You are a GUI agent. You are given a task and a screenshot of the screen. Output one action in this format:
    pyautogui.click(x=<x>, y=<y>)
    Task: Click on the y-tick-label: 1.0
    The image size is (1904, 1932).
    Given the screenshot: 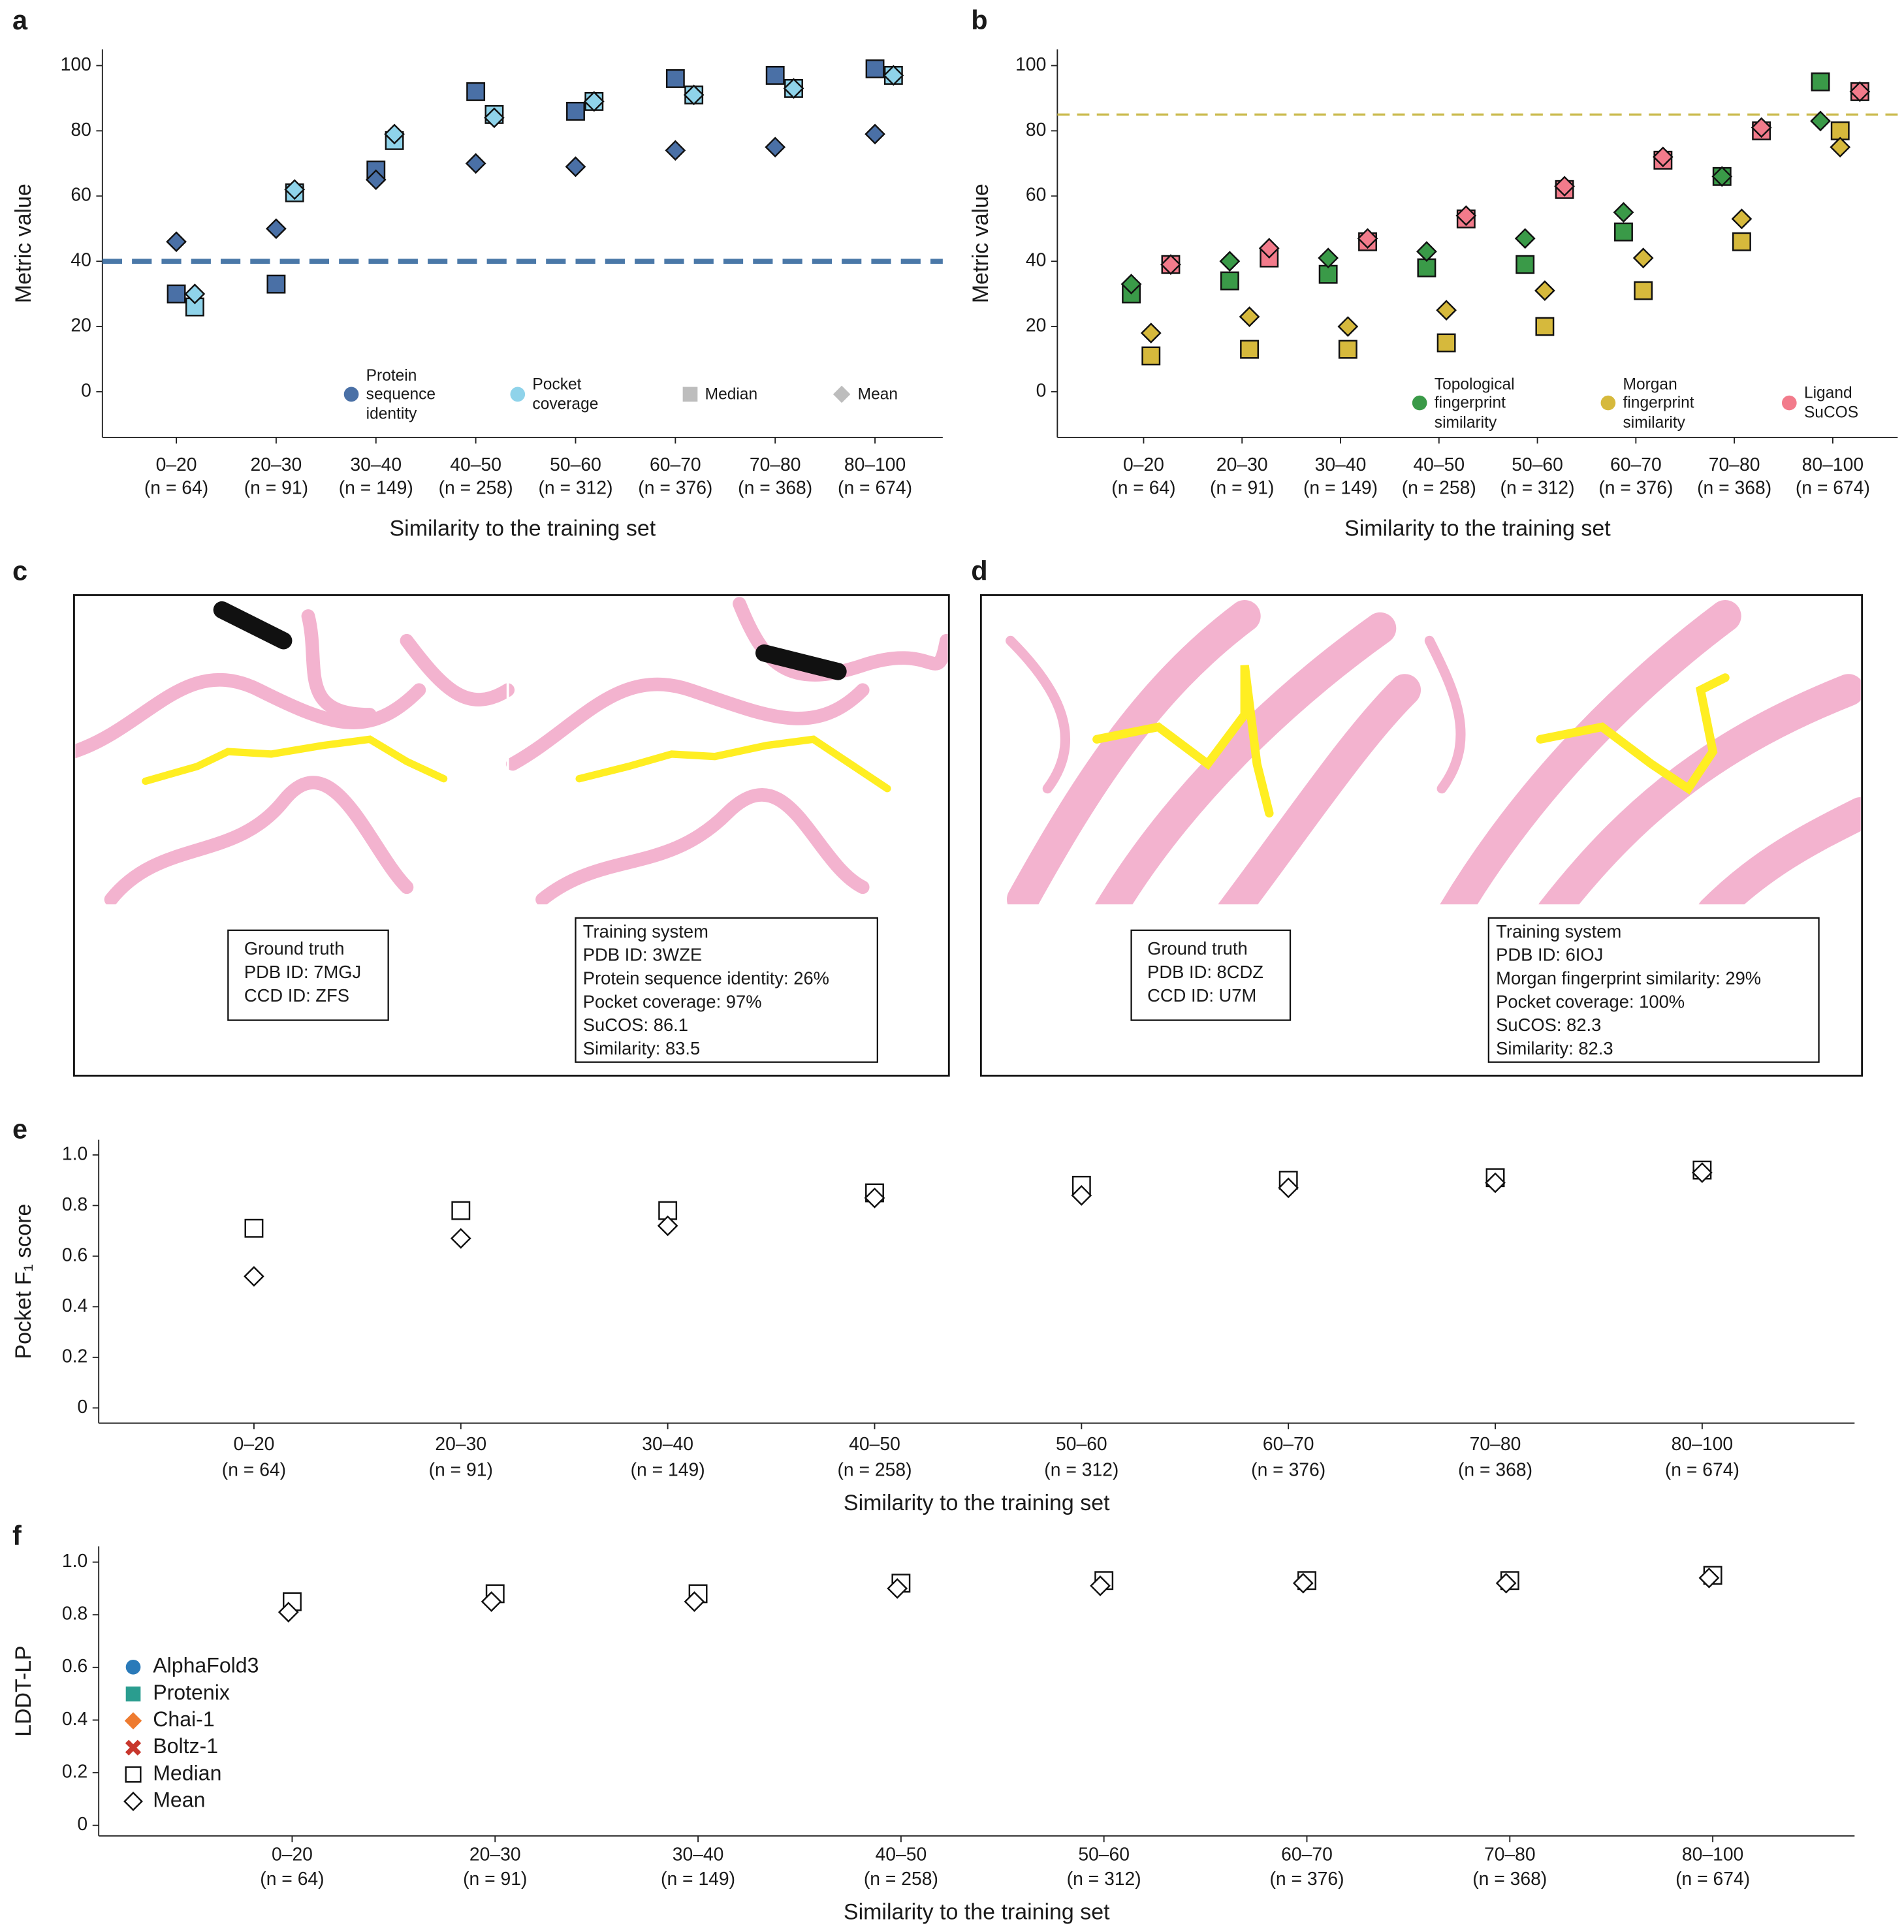 What is the action you would take?
    pyautogui.click(x=74, y=1153)
    